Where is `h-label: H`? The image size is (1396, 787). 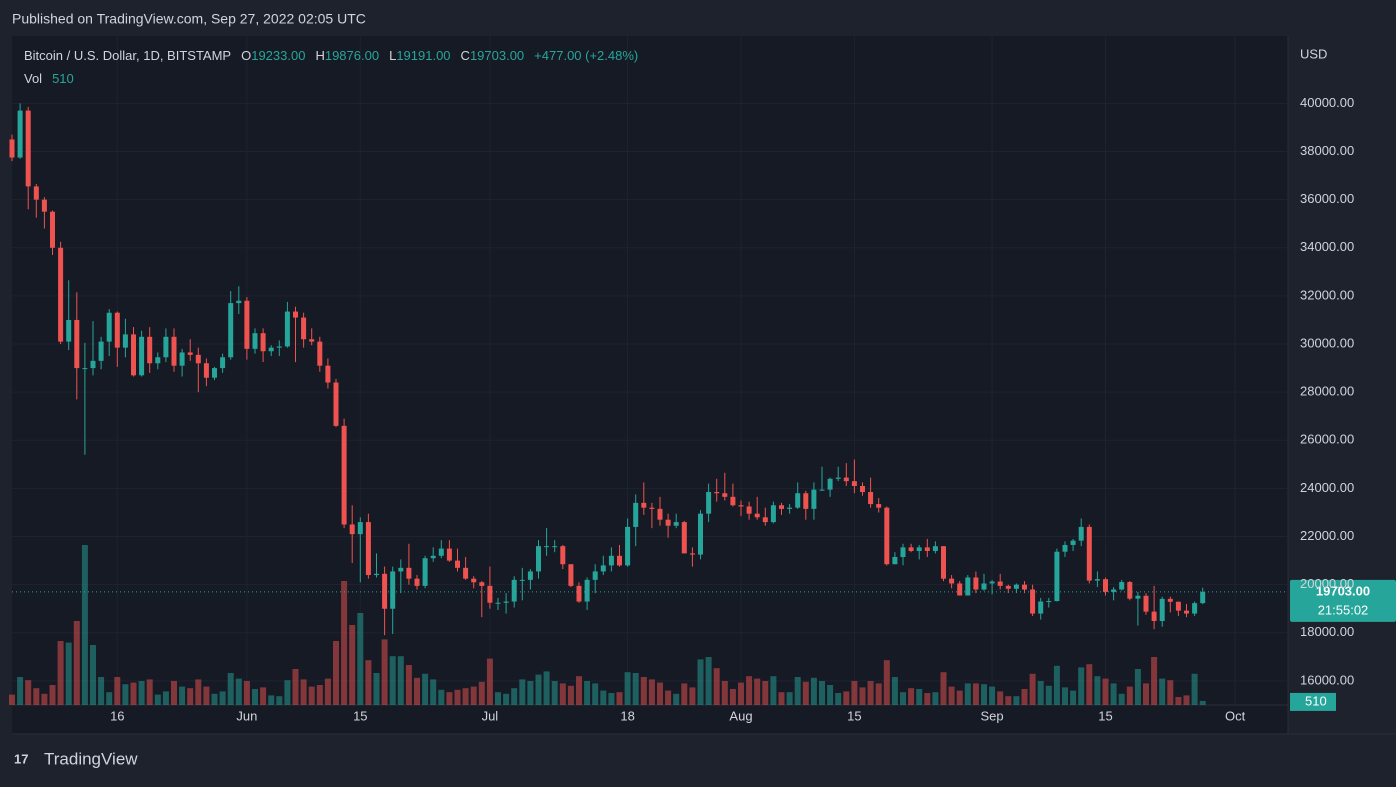
h-label: H is located at coordinates (319, 55).